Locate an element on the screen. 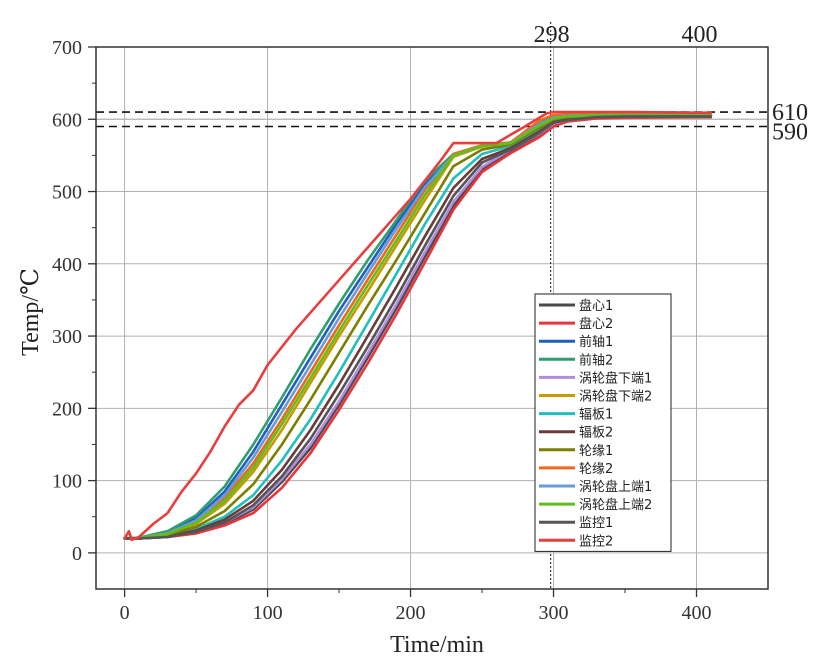 The image size is (821, 668). y-axis-title: Temp/℃ is located at coordinates (31, 312).